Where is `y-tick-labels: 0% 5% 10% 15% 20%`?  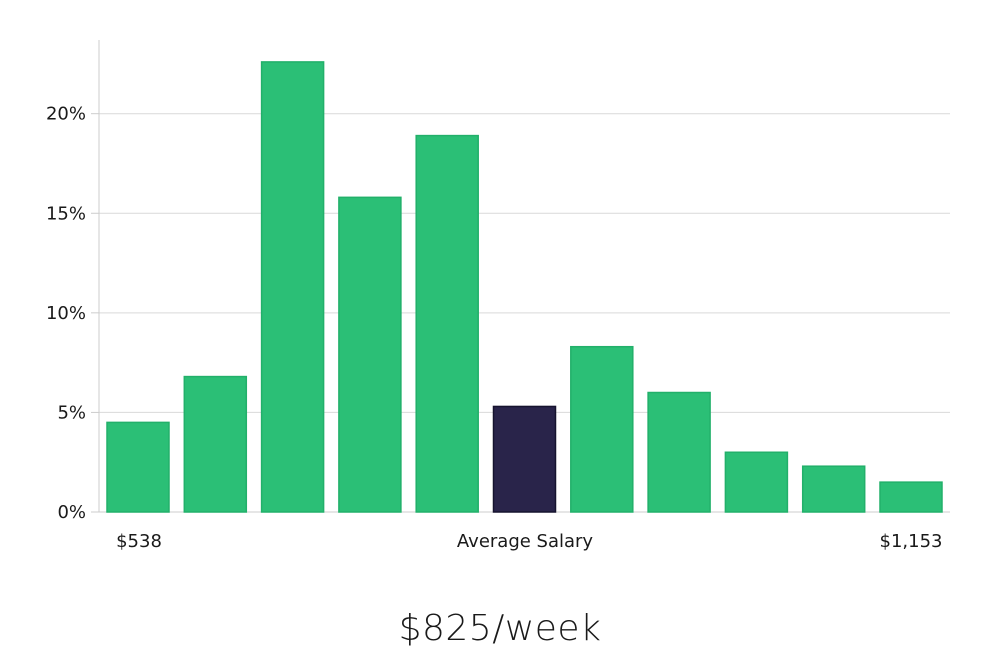 y-tick-labels: 0% 5% 10% 15% 20% is located at coordinates (66, 313).